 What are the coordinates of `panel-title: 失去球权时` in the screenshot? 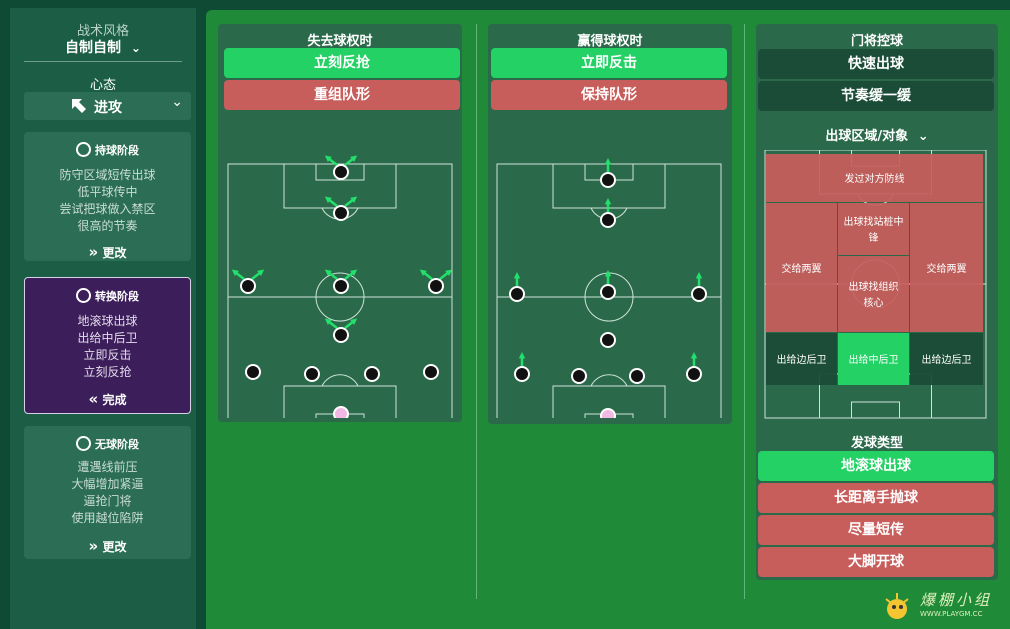 It's located at (340, 41).